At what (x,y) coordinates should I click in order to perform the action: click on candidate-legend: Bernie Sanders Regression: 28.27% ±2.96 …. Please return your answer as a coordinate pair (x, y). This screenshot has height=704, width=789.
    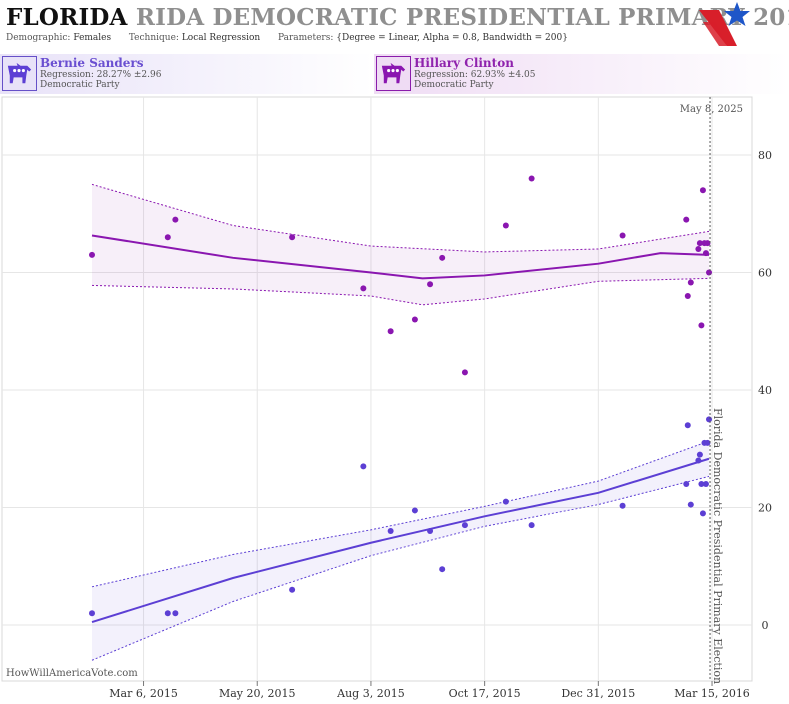
    Looking at the image, I should click on (394, 74).